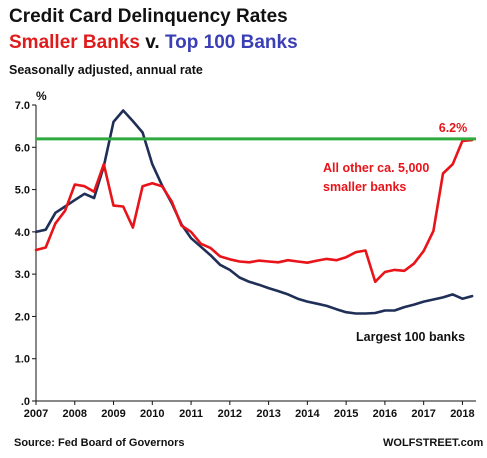 The width and height of the screenshot is (487, 458). What do you see at coordinates (106, 70) in the screenshot?
I see `chart-note: Seasonally adjusted, annual rate` at bounding box center [106, 70].